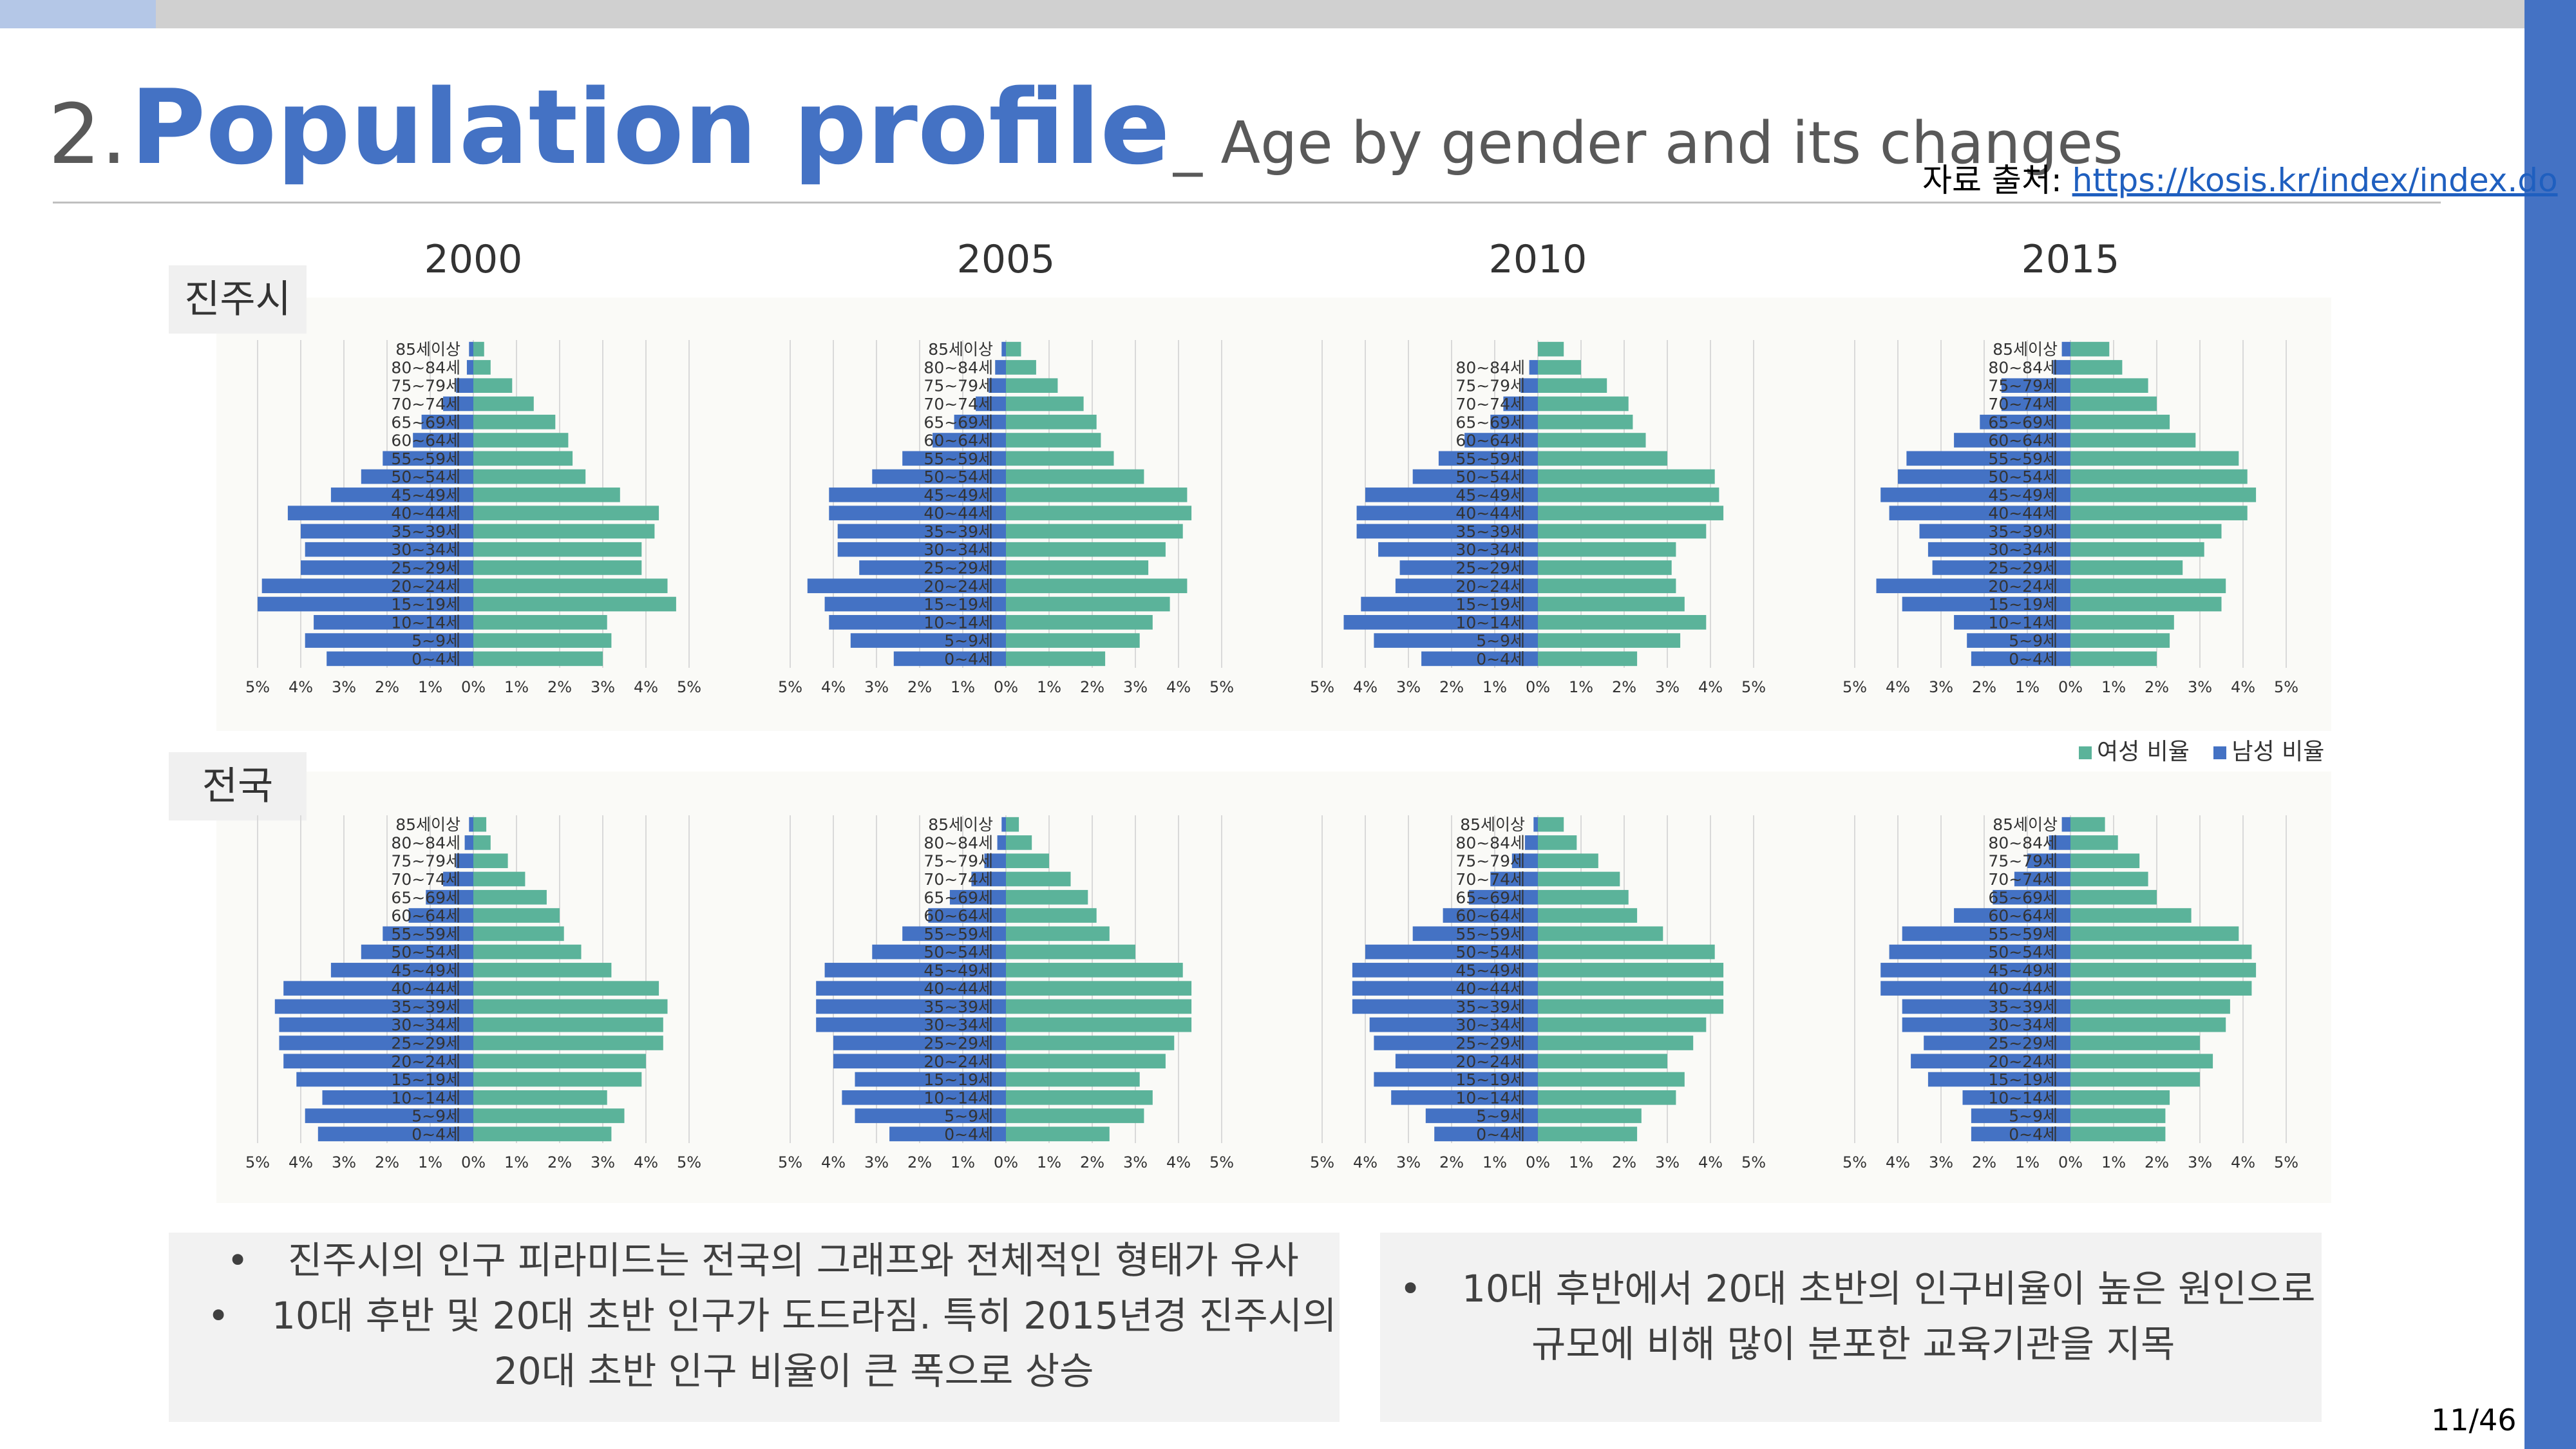 The image size is (2576, 1449). I want to click on age-group-label: 75~79세, so click(1490, 861).